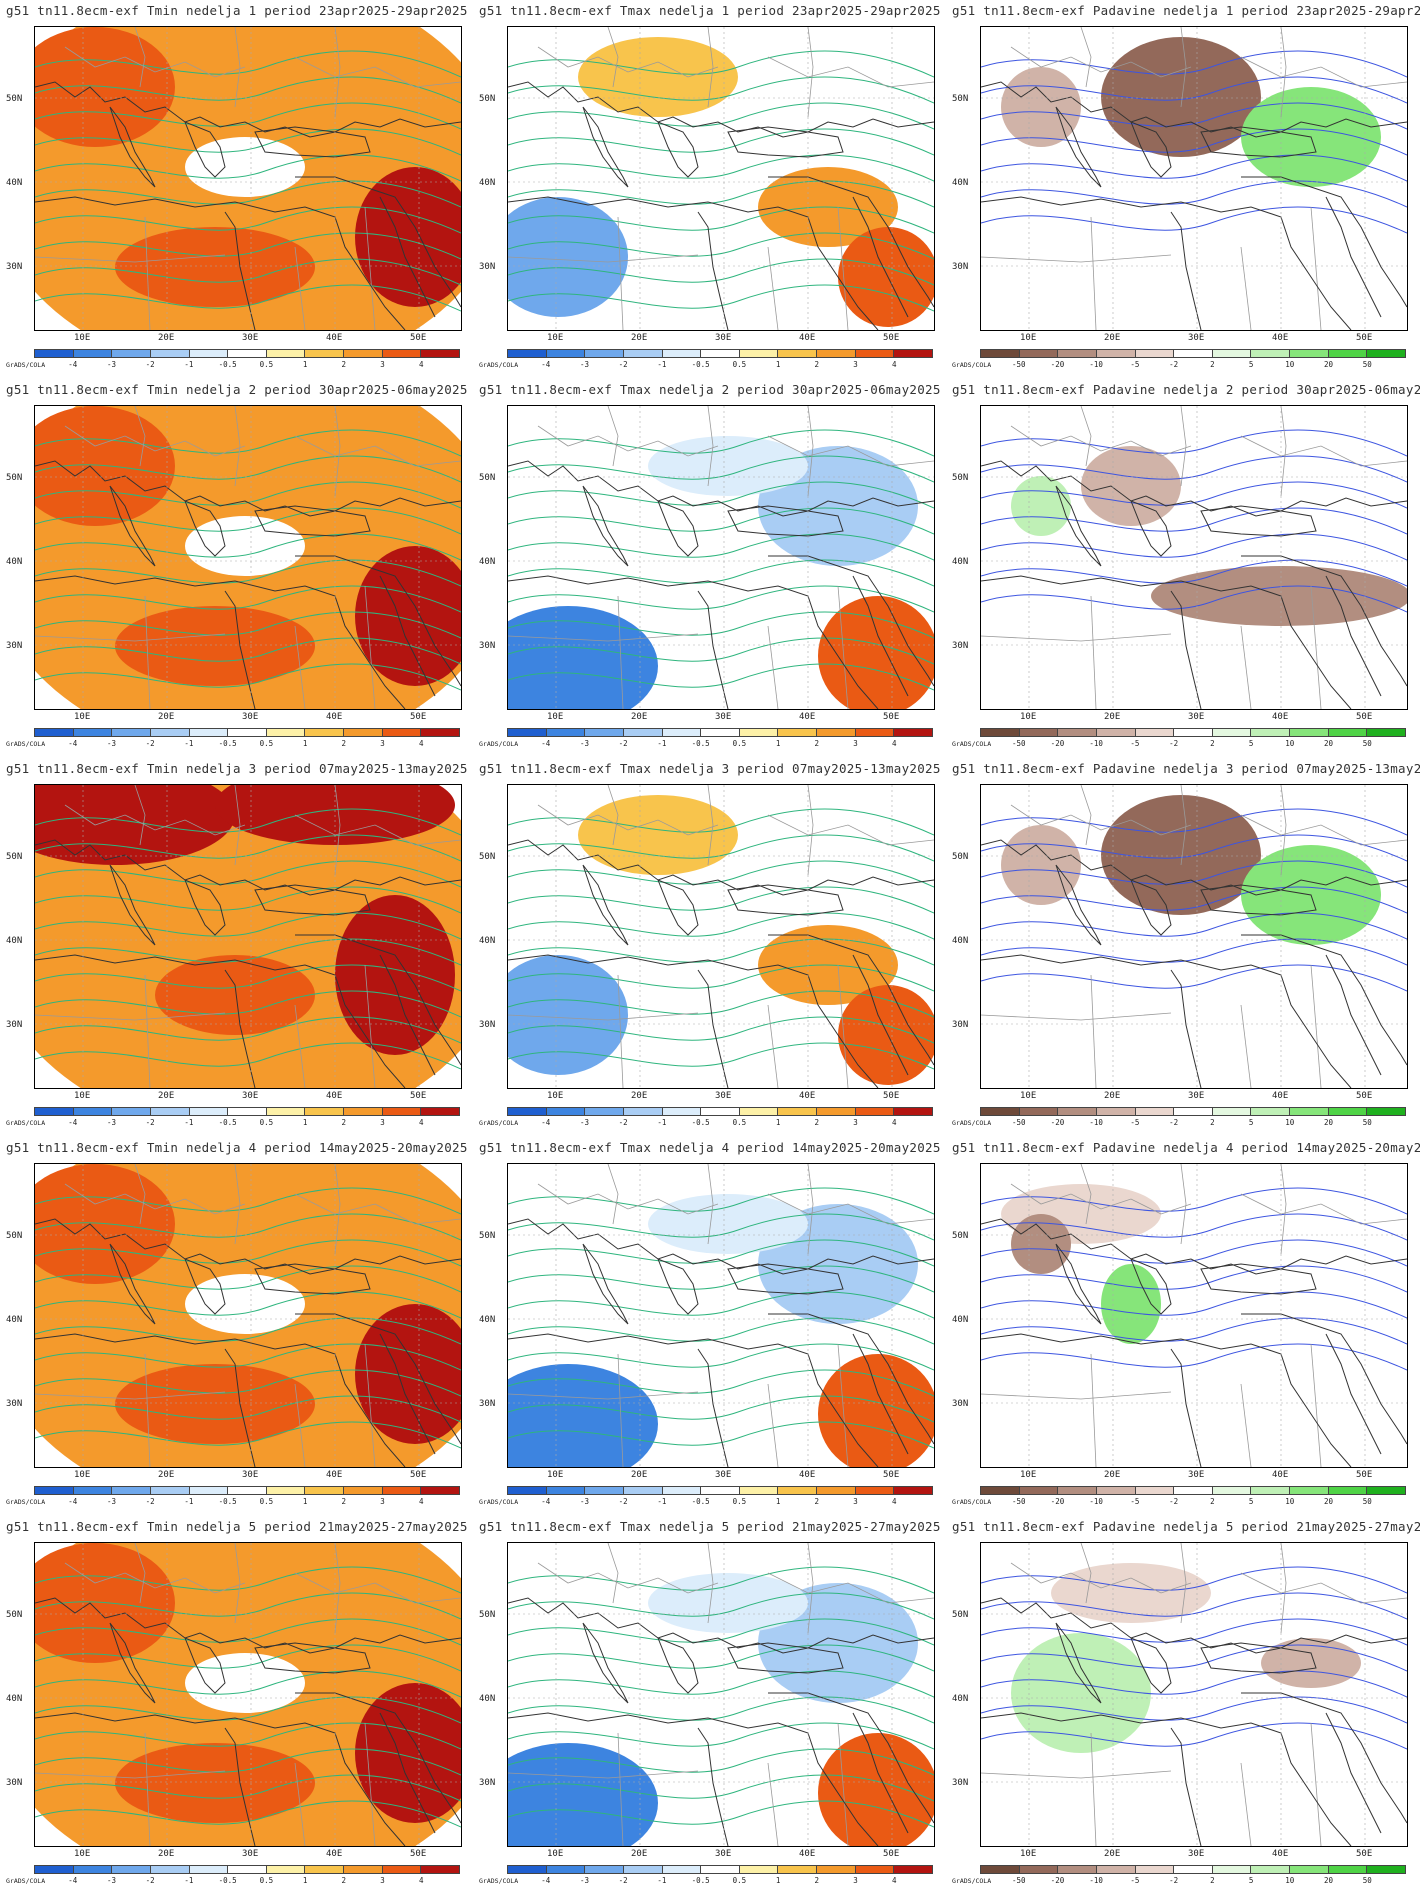 This screenshot has width=1420, height=1895. What do you see at coordinates (189, 743) in the screenshot?
I see `colorbar-tick-label: -1` at bounding box center [189, 743].